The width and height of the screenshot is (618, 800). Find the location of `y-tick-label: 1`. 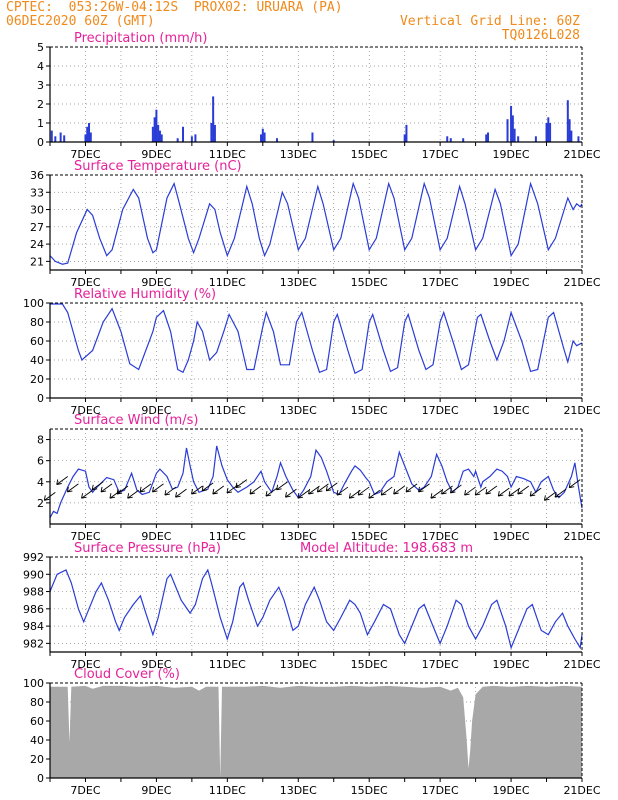

y-tick-label: 1 is located at coordinates (40, 123).